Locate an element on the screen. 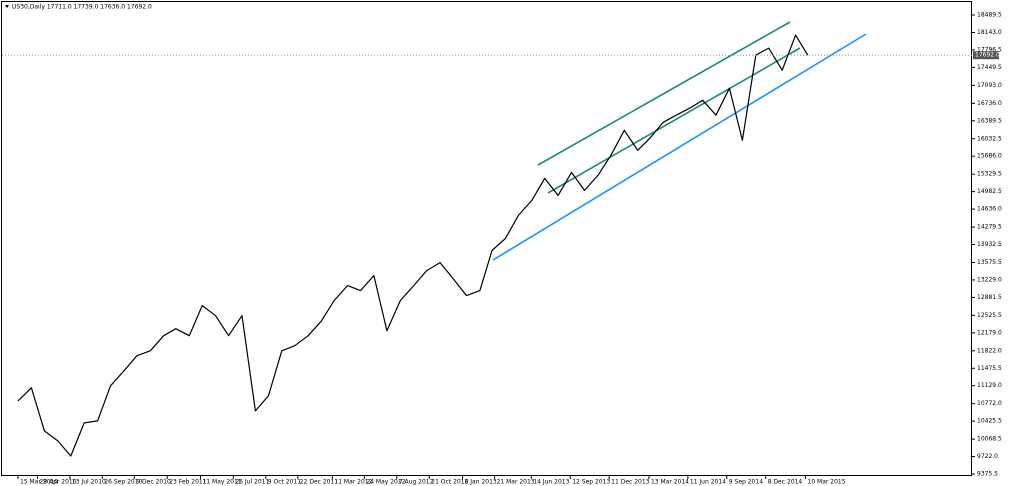 The height and width of the screenshot is (486, 1024). y-tick-label: 12881.5 is located at coordinates (989, 297).